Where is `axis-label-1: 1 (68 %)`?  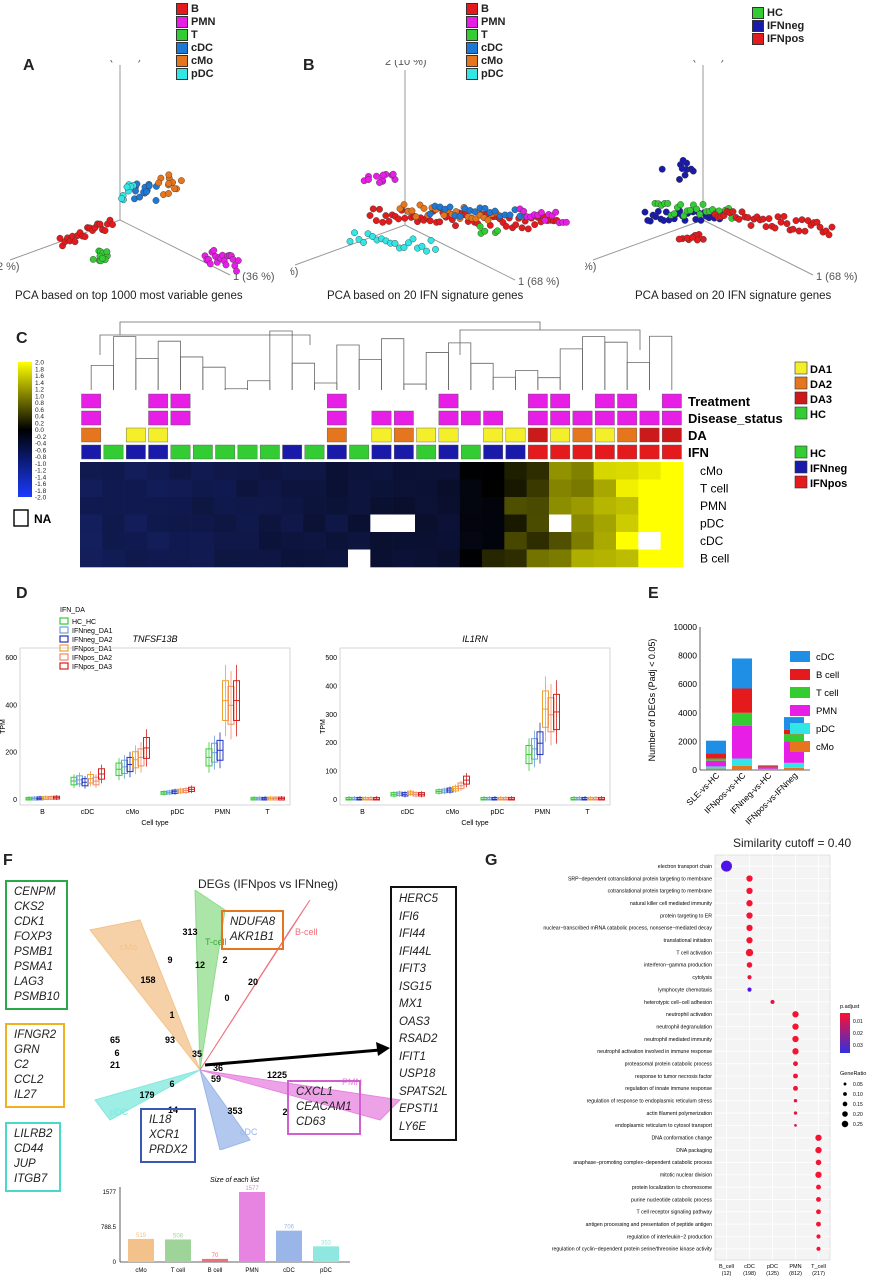
axis-label-1: 1 (68 %) is located at coordinates (539, 282).